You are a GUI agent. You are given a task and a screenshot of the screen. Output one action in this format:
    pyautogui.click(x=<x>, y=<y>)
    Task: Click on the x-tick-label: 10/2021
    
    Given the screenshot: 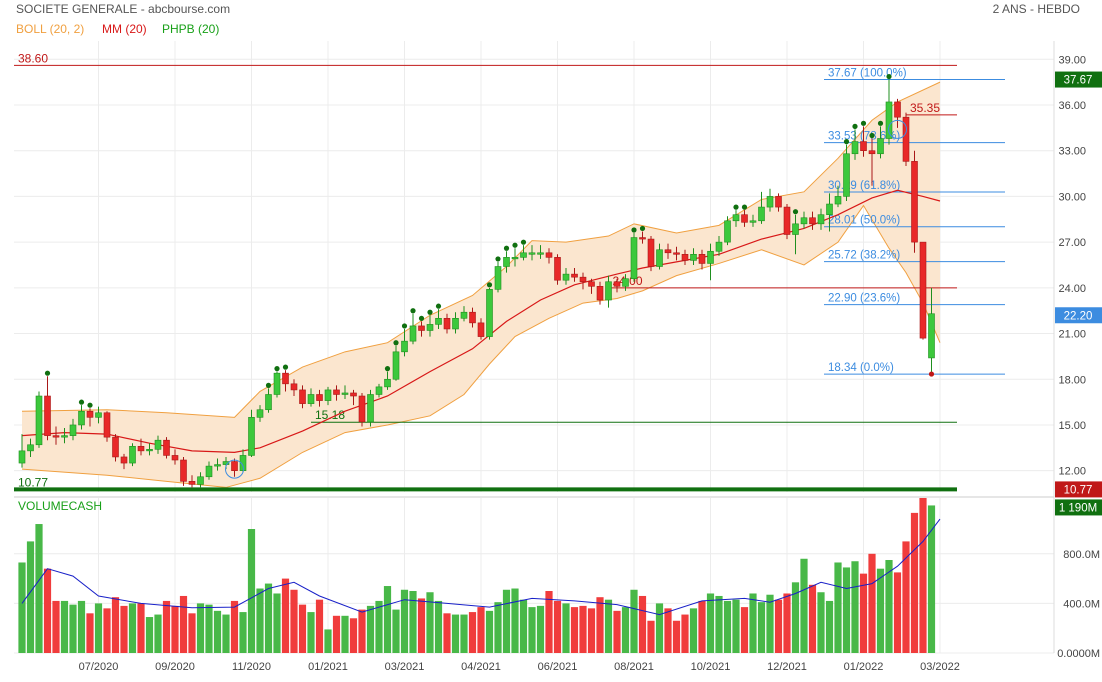 What is the action you would take?
    pyautogui.click(x=711, y=667)
    